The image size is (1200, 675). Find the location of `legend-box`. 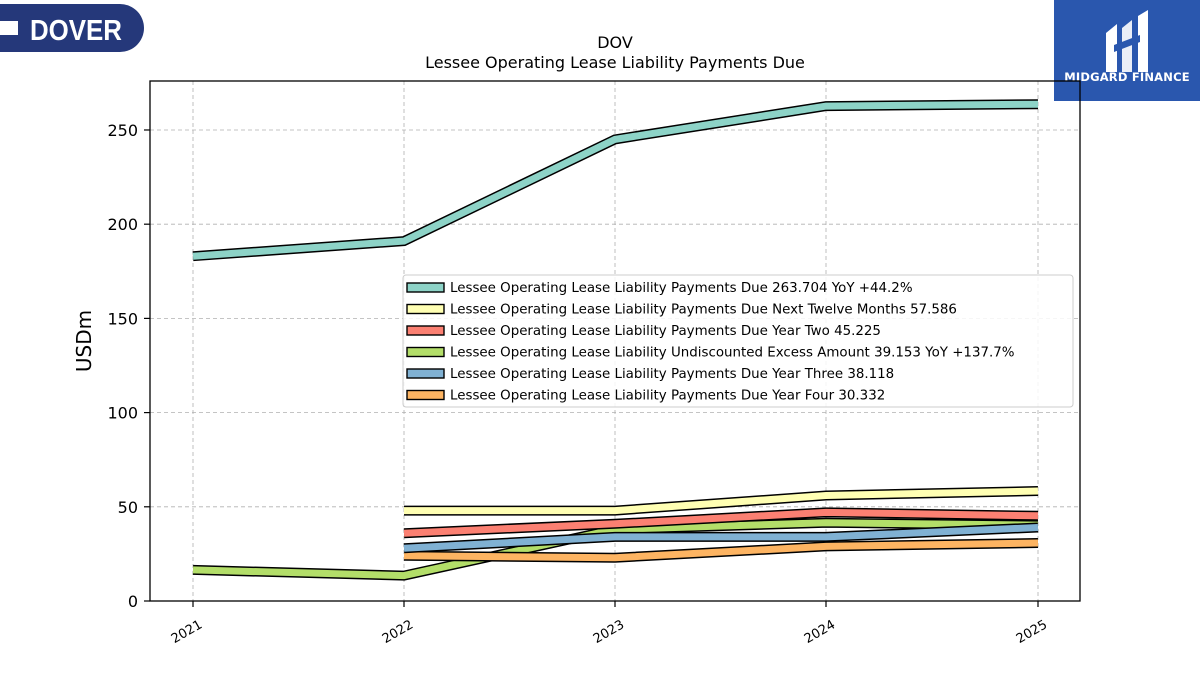

legend-box is located at coordinates (738, 341).